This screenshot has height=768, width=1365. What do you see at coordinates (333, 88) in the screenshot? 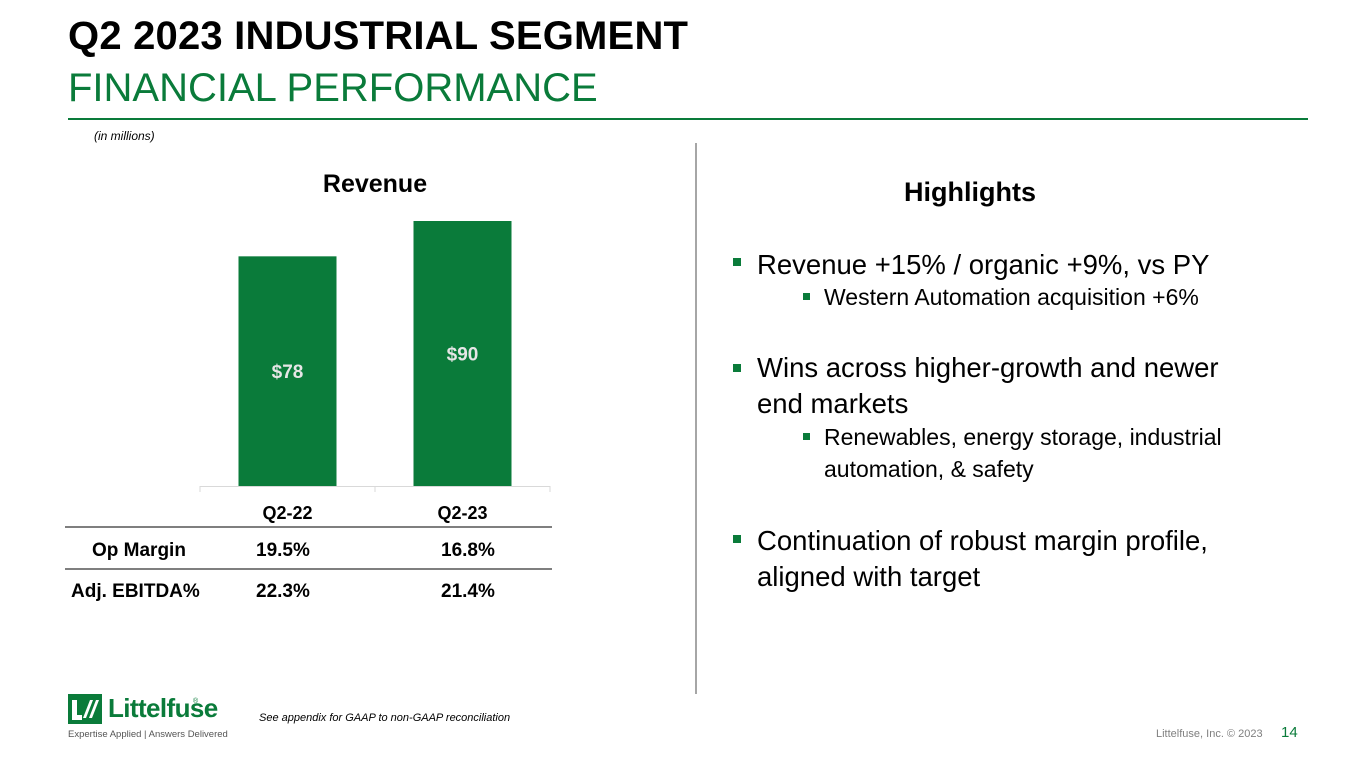
I see `page-subtitle: FINANCIAL PERFORMANCE` at bounding box center [333, 88].